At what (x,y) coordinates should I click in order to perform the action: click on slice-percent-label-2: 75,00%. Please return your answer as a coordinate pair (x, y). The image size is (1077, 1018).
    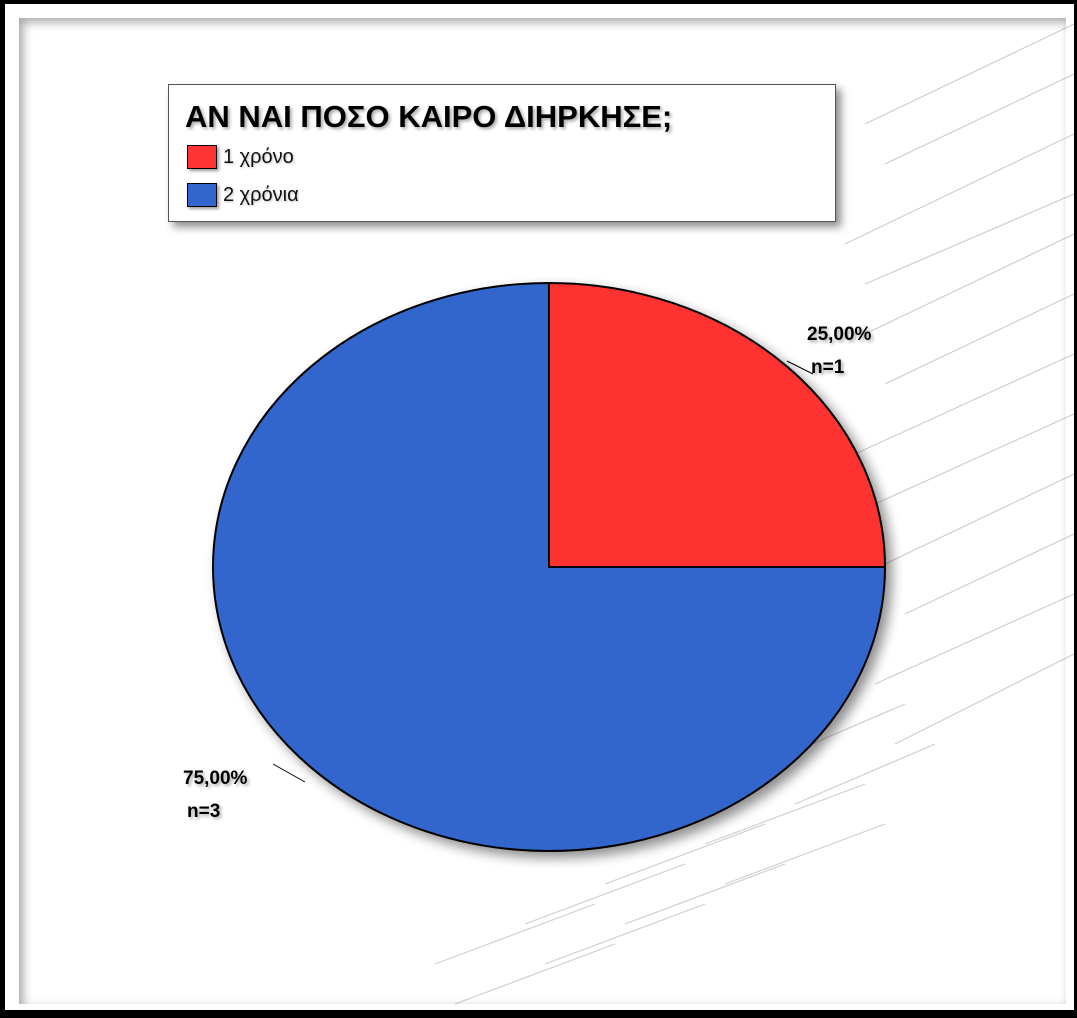
    Looking at the image, I should click on (215, 778).